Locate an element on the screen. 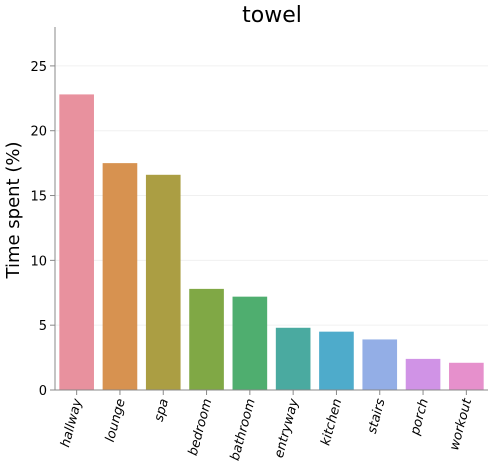 This screenshot has height=464, width=493. y-tick-label: 0 is located at coordinates (43, 391).